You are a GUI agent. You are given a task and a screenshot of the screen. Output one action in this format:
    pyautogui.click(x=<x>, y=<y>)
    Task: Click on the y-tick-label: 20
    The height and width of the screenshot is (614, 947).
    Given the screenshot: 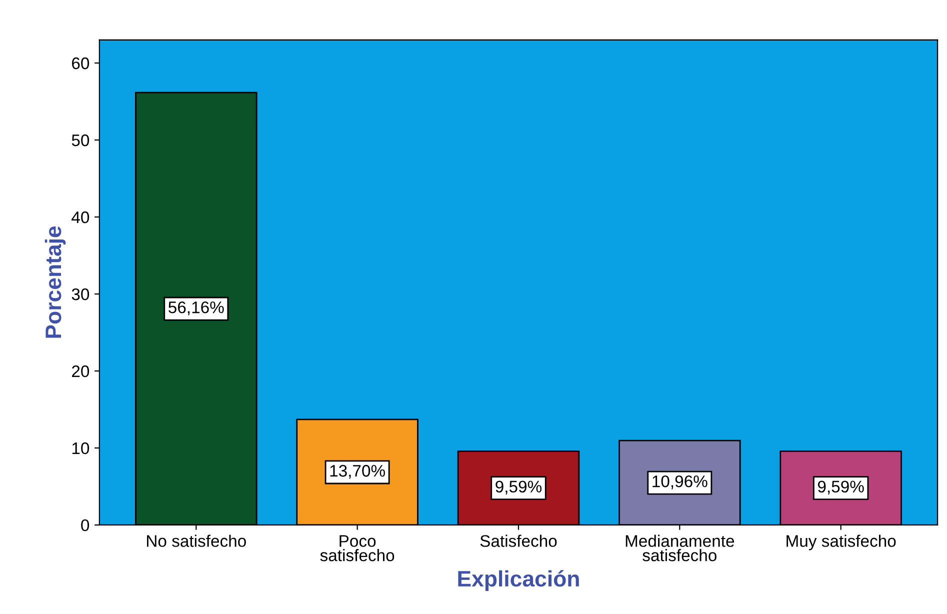 What is the action you would take?
    pyautogui.click(x=81, y=371)
    